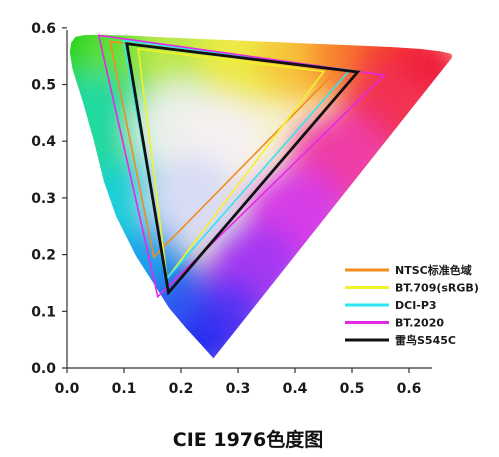 Image resolution: width=499 pixels, height=457 pixels. What do you see at coordinates (43, 86) in the screenshot?
I see `y-tick-label: 0.5` at bounding box center [43, 86].